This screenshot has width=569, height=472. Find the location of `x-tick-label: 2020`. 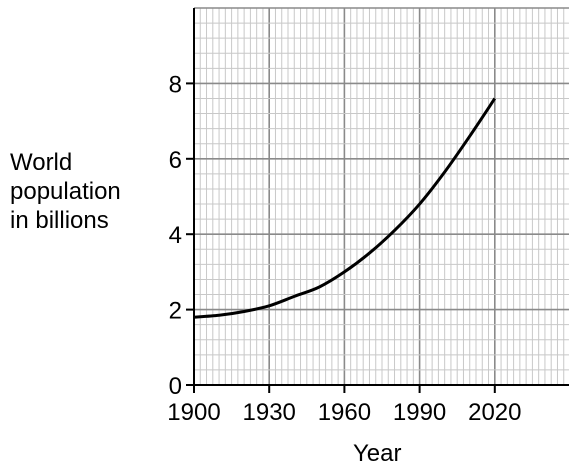

x-tick-label: 2020 is located at coordinates (494, 412).